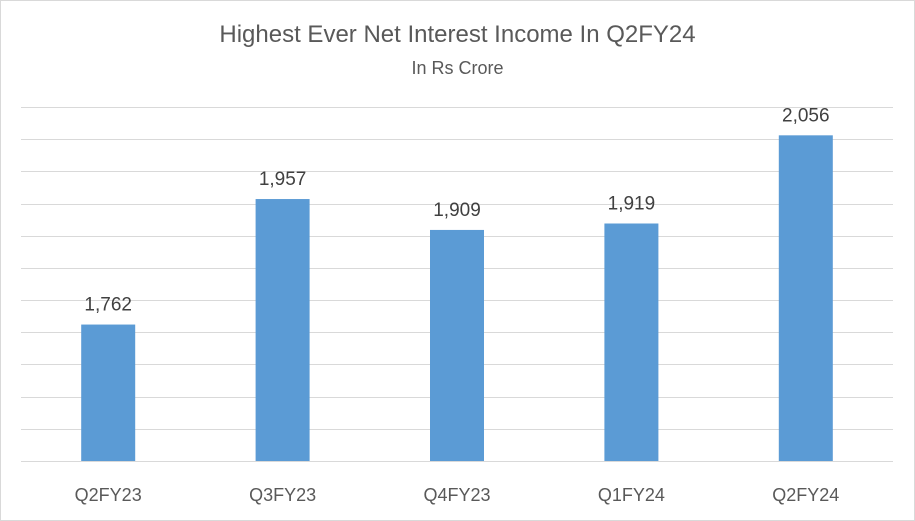 This screenshot has width=915, height=521. What do you see at coordinates (108, 495) in the screenshot?
I see `x-tick-label: Q2FY23` at bounding box center [108, 495].